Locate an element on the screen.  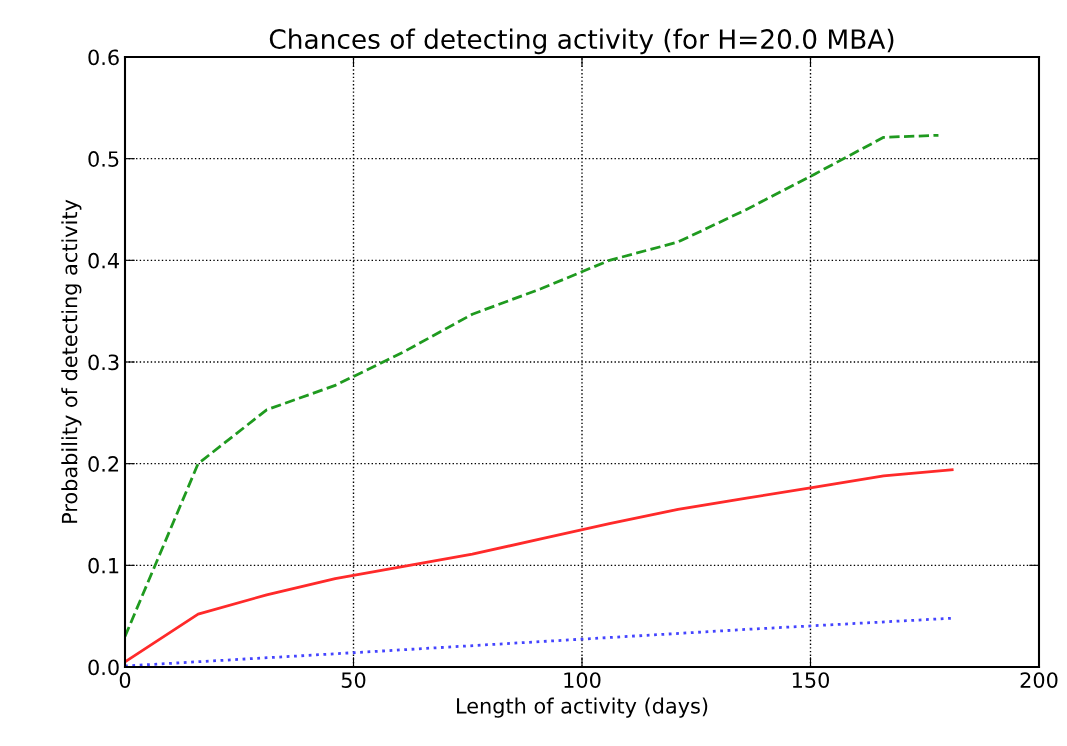
y-tick-label: 0.5 is located at coordinates (103, 159).